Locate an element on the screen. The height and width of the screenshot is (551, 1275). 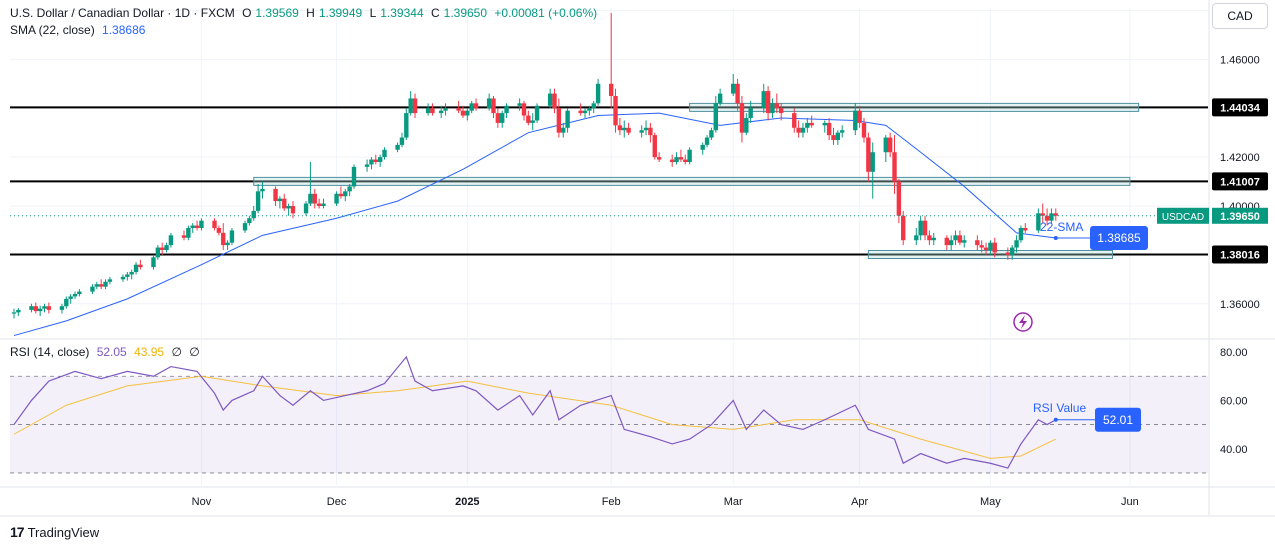
lightning-icon is located at coordinates (1023, 322).